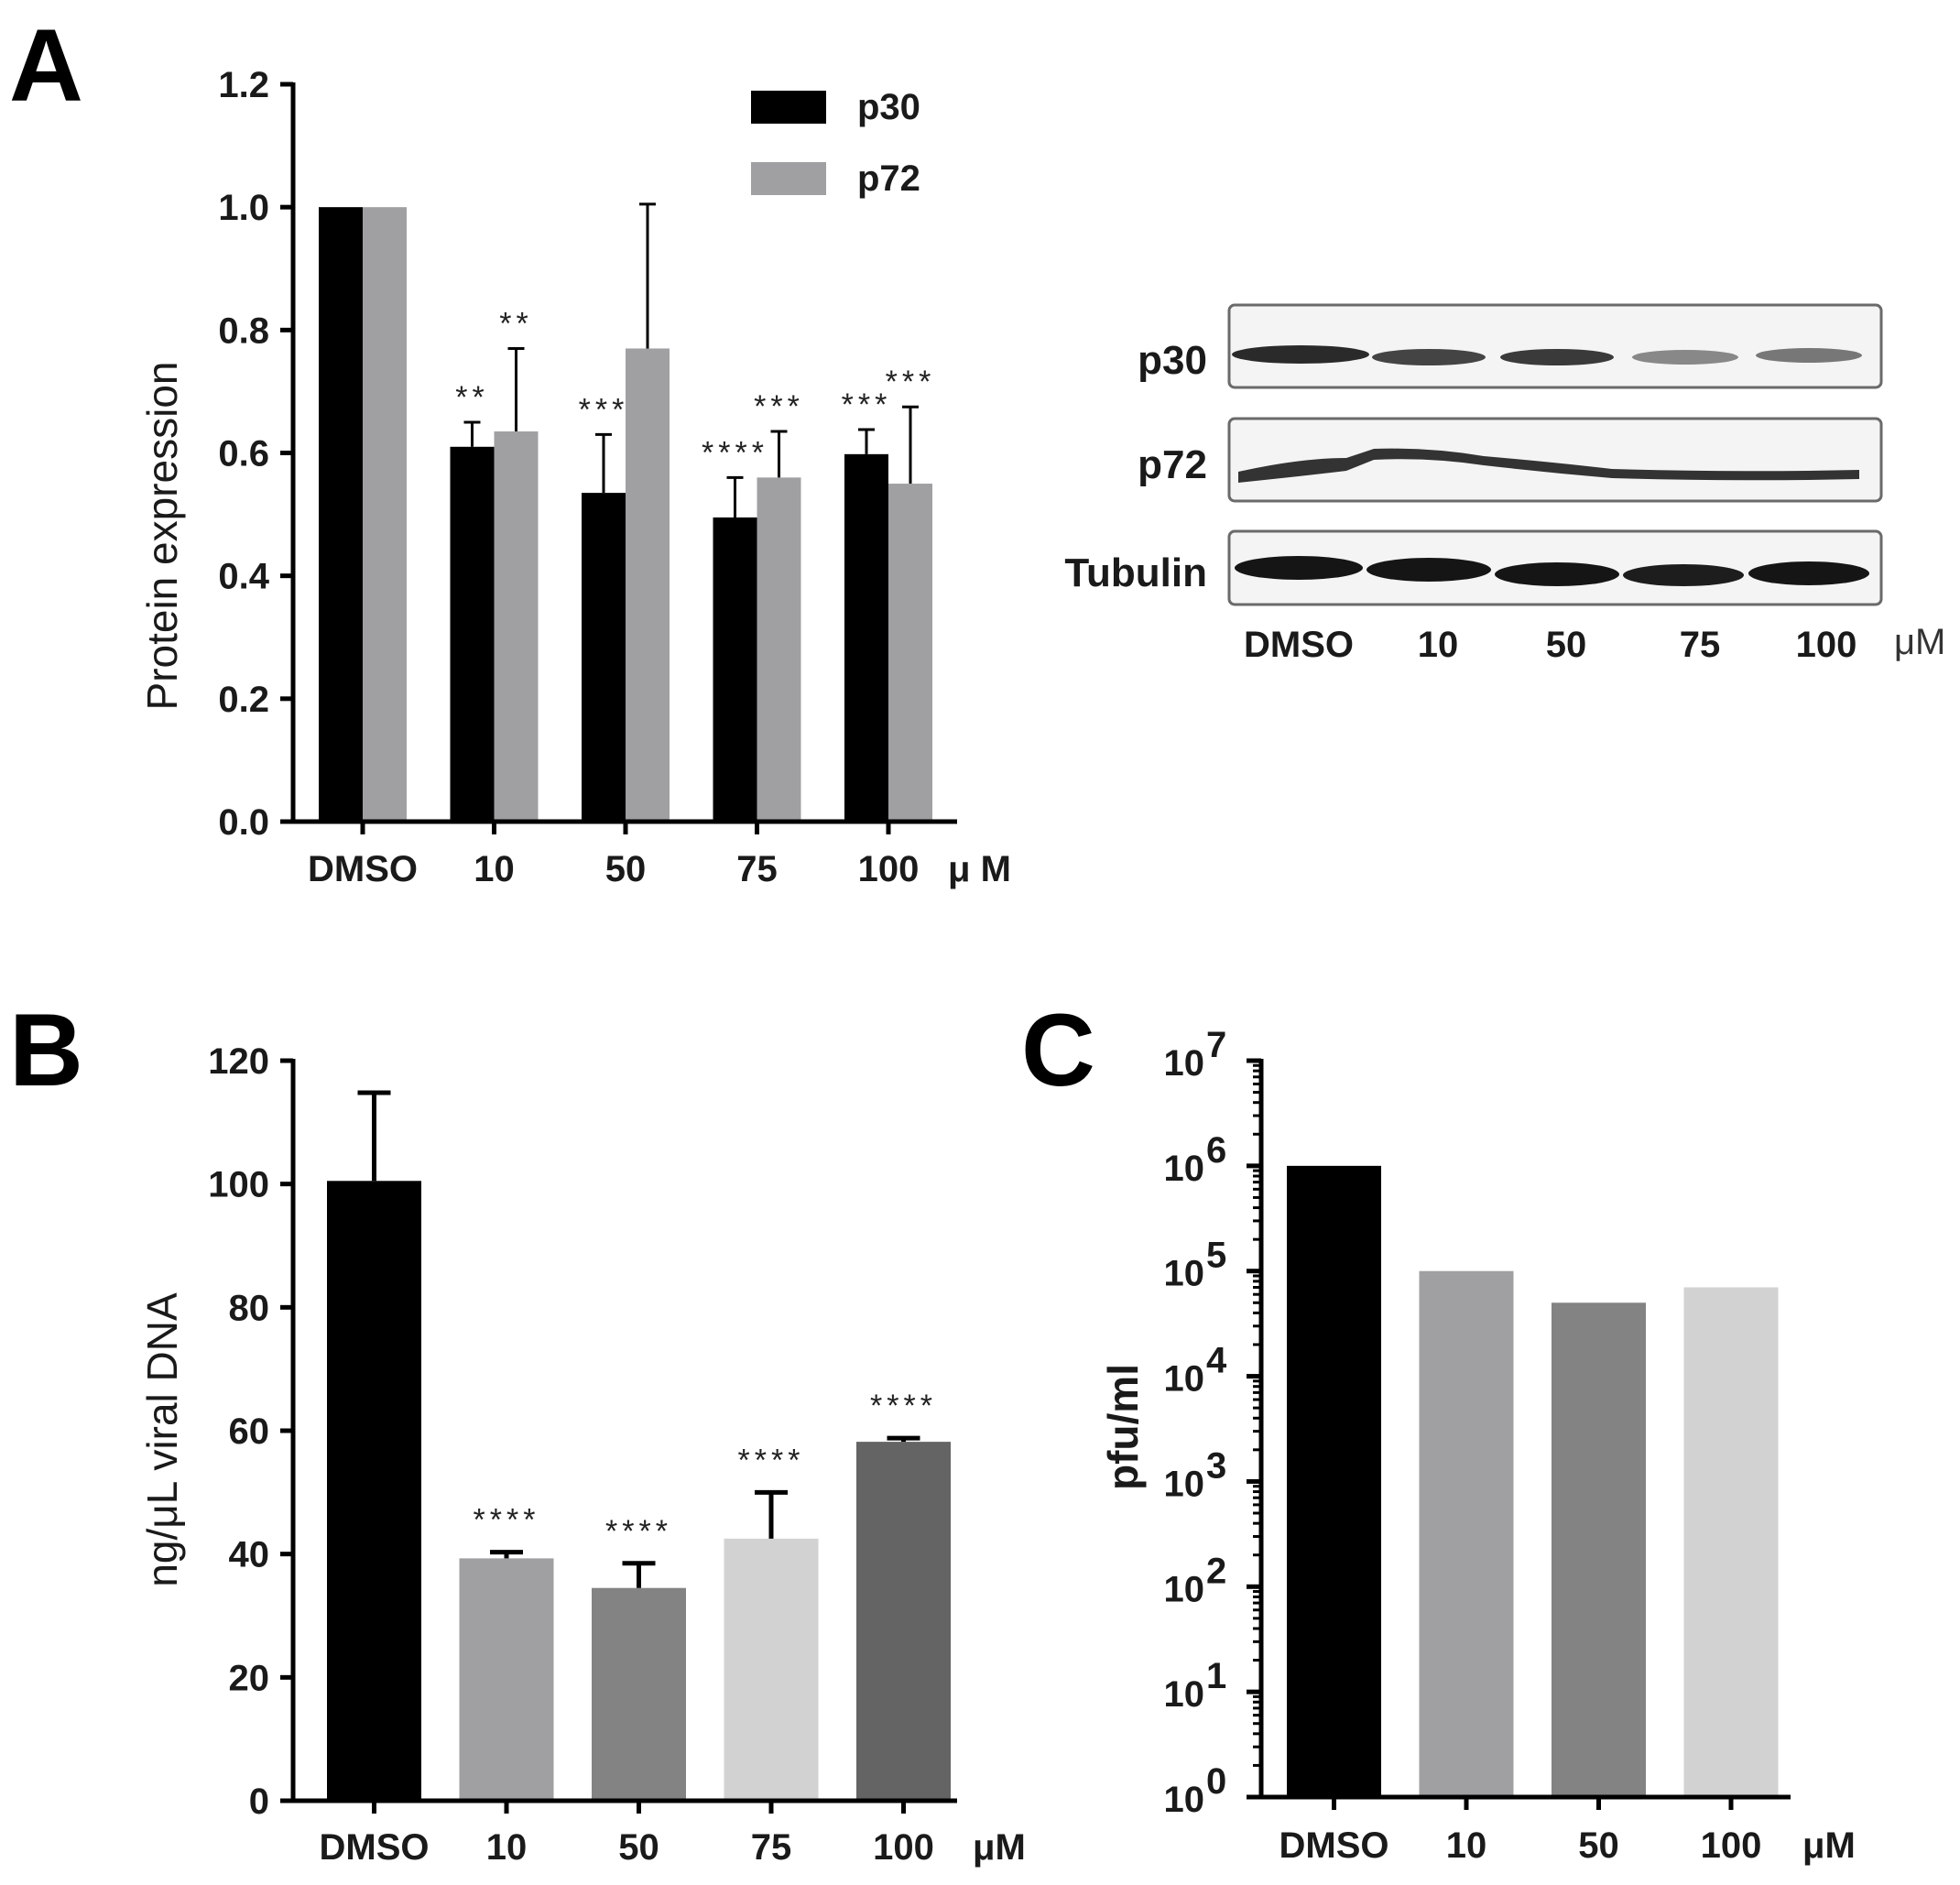 The width and height of the screenshot is (1960, 1885). I want to click on y-tick-label: 0.4, so click(243, 577).